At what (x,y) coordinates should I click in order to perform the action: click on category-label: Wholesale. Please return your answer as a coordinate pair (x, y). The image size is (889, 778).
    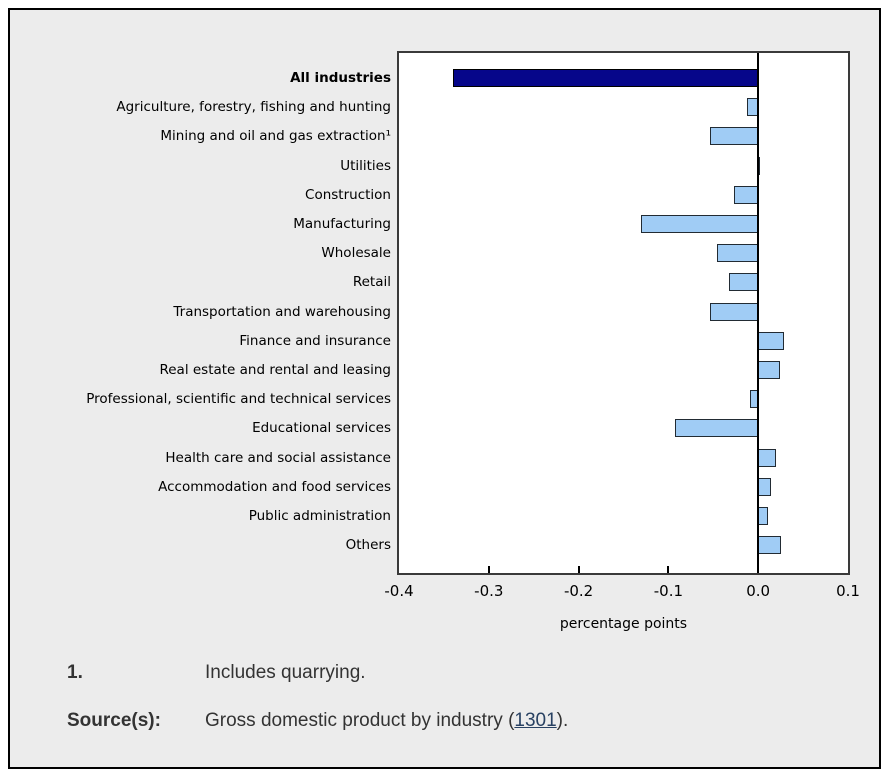
    Looking at the image, I should click on (356, 253).